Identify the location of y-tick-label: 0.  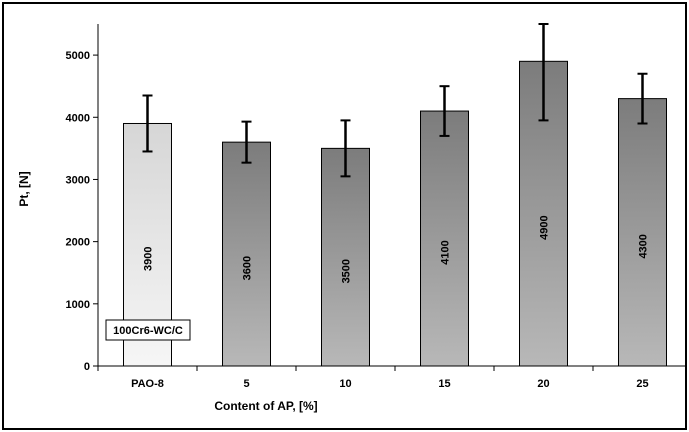
(87, 367).